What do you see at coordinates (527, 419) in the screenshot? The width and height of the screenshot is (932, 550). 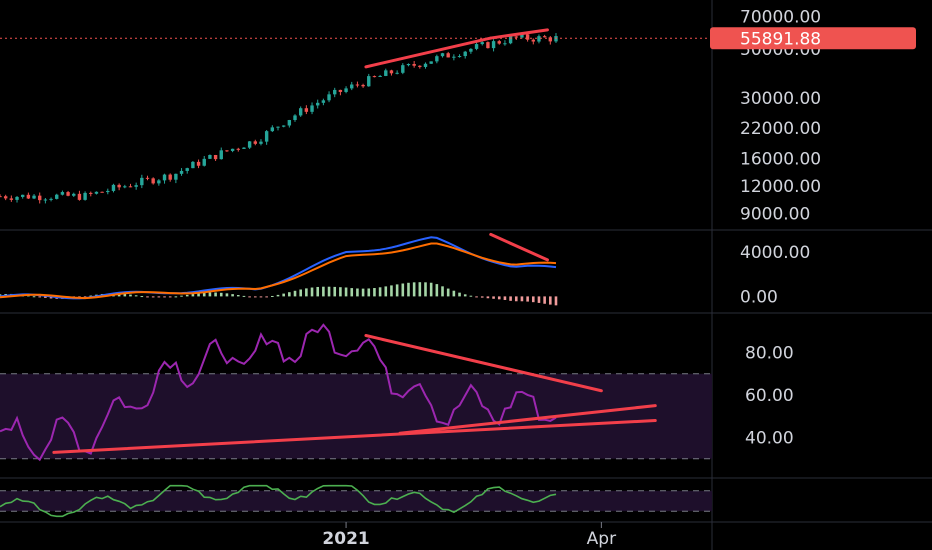 I see `rsi-trendline` at bounding box center [527, 419].